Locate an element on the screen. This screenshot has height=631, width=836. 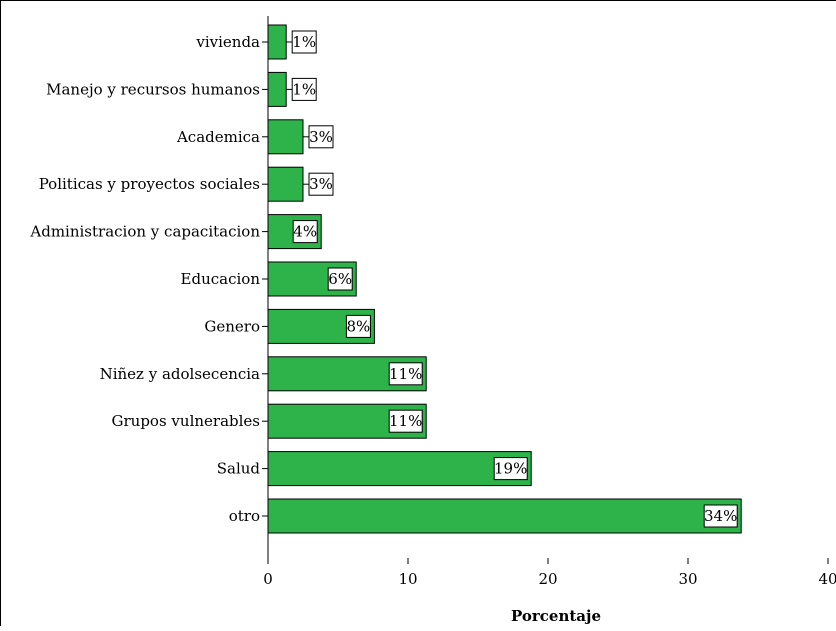
category-label: otro is located at coordinates (244, 516).